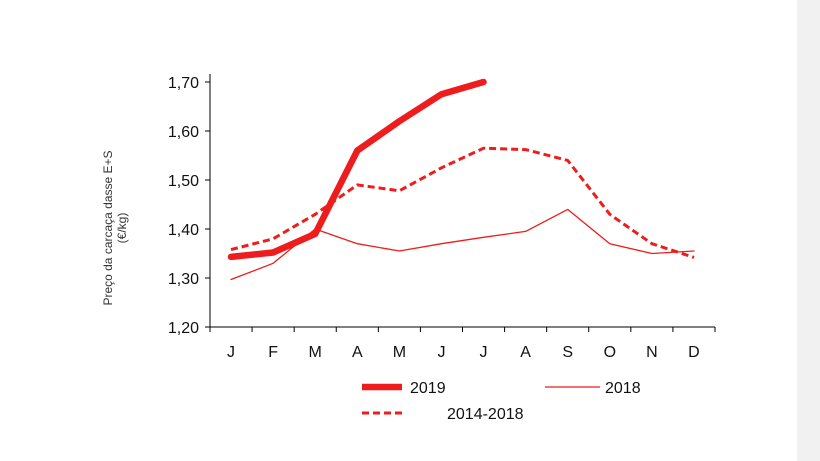 Image resolution: width=820 pixels, height=461 pixels. I want to click on legend-label-2019: 2019, so click(428, 388).